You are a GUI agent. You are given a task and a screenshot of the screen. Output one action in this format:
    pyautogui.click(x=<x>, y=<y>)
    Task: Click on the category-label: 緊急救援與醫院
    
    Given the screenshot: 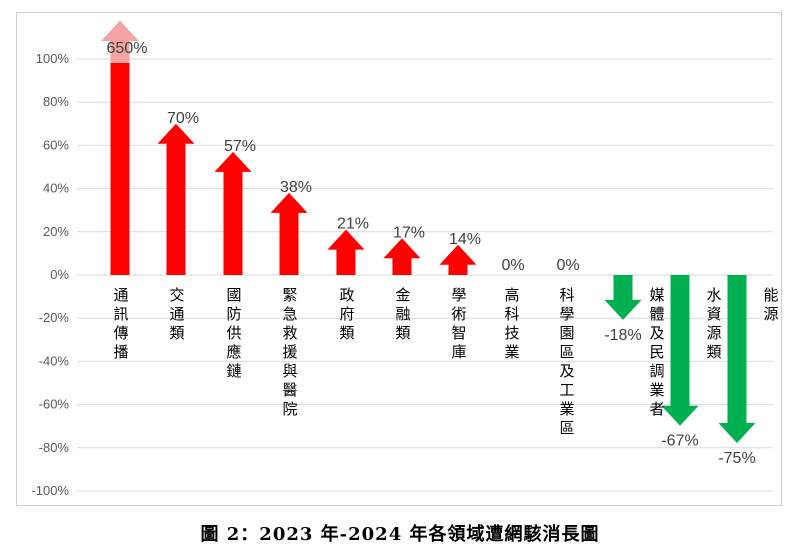 What is the action you would take?
    pyautogui.click(x=289, y=352)
    